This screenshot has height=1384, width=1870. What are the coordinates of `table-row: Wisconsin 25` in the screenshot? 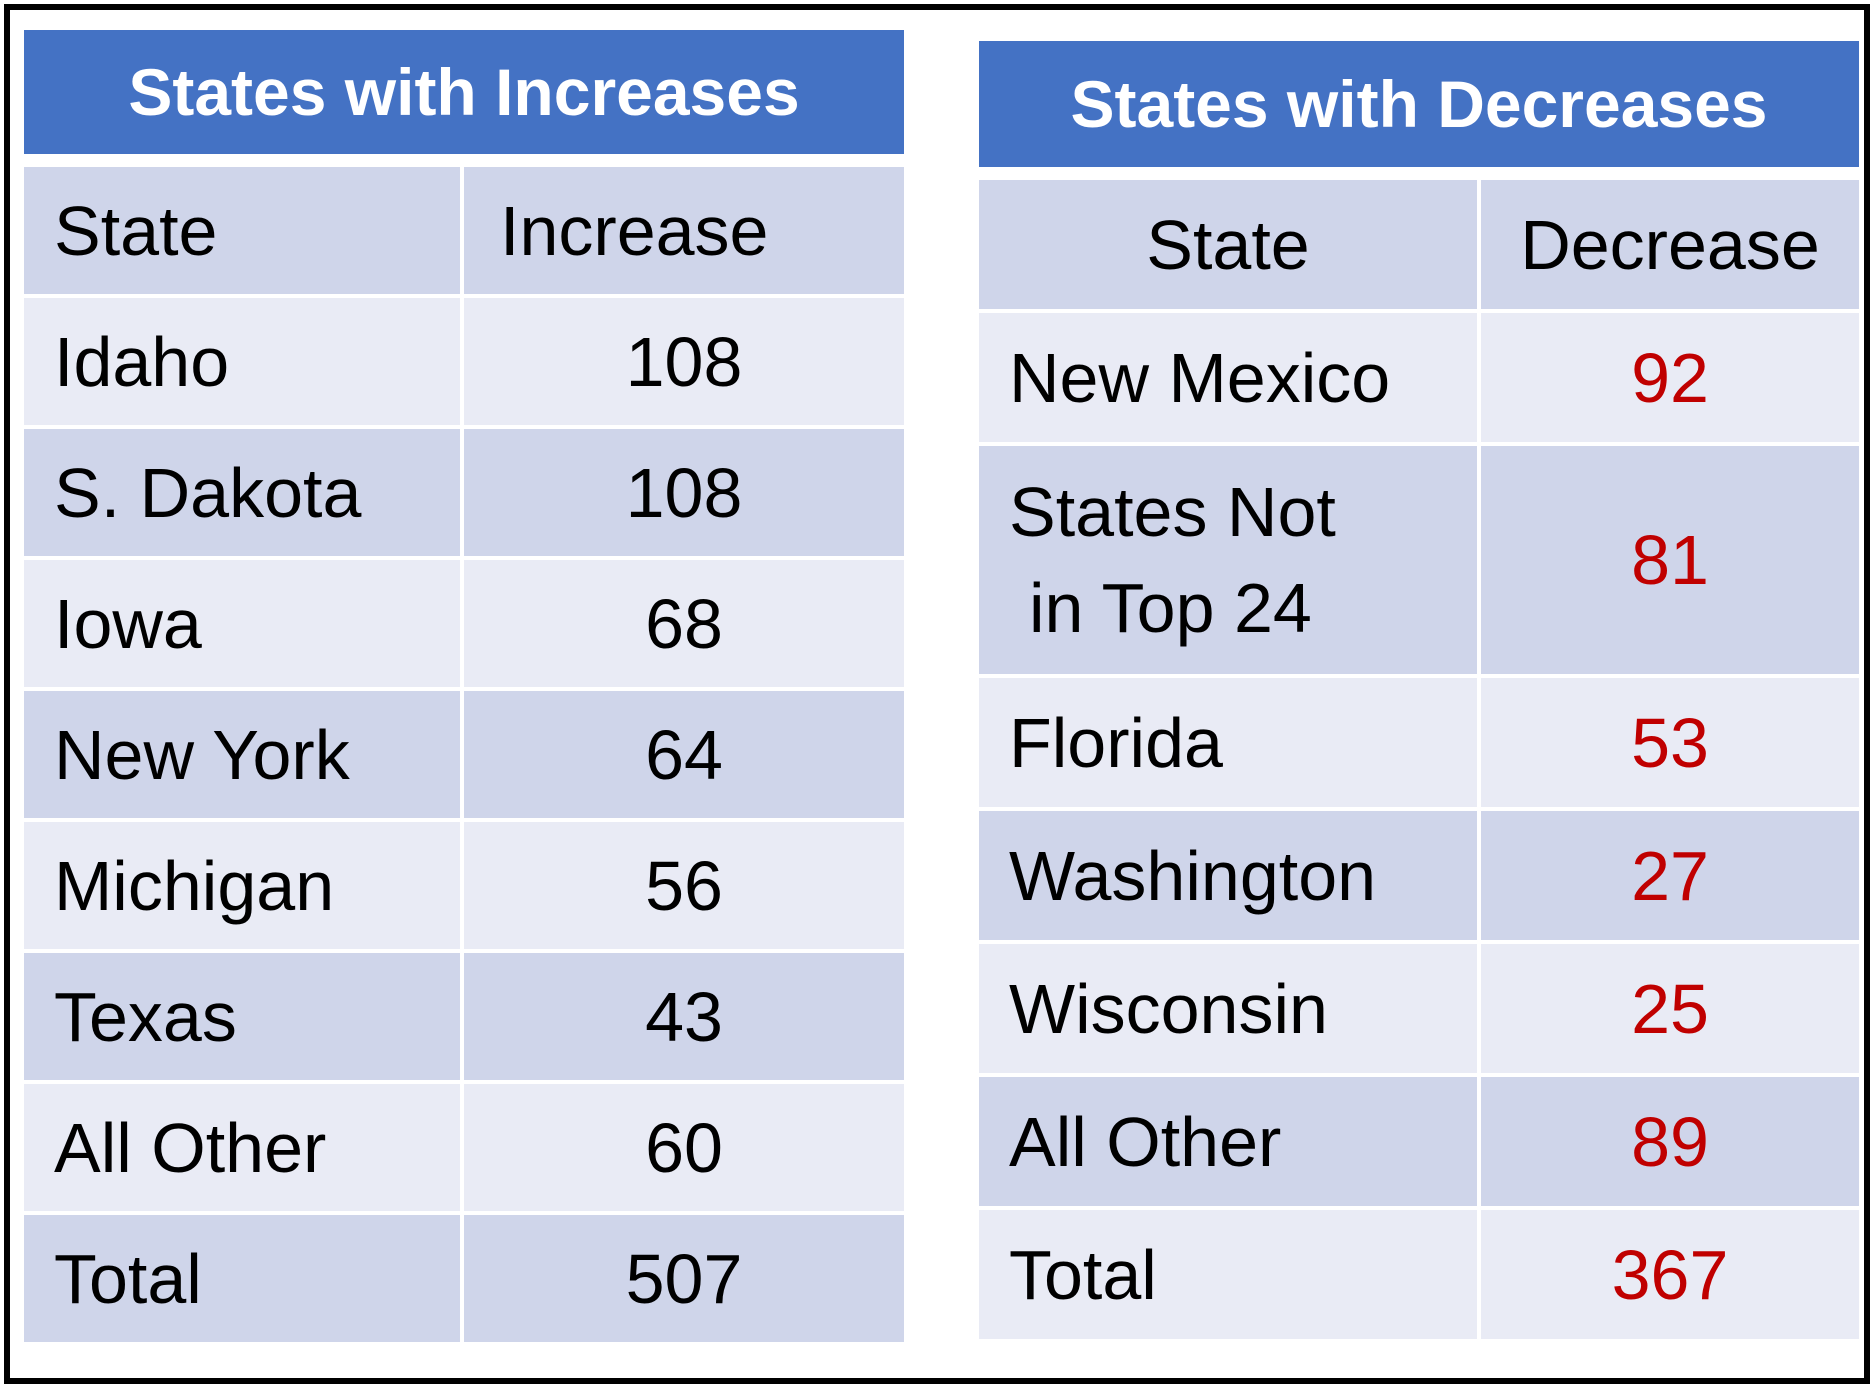 It's located at (1419, 1010).